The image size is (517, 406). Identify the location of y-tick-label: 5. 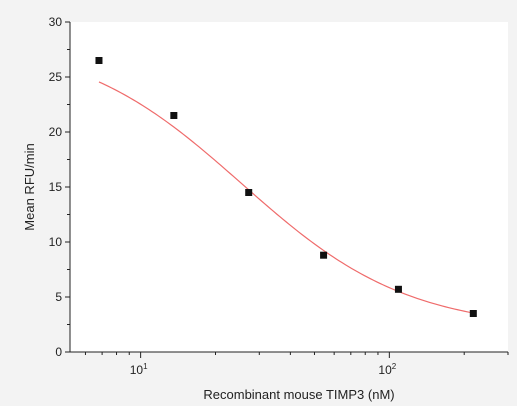
(58, 297).